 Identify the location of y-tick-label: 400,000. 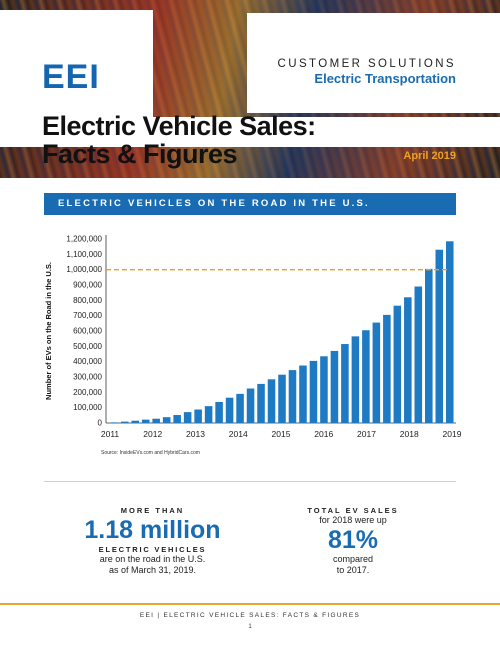
(87, 361).